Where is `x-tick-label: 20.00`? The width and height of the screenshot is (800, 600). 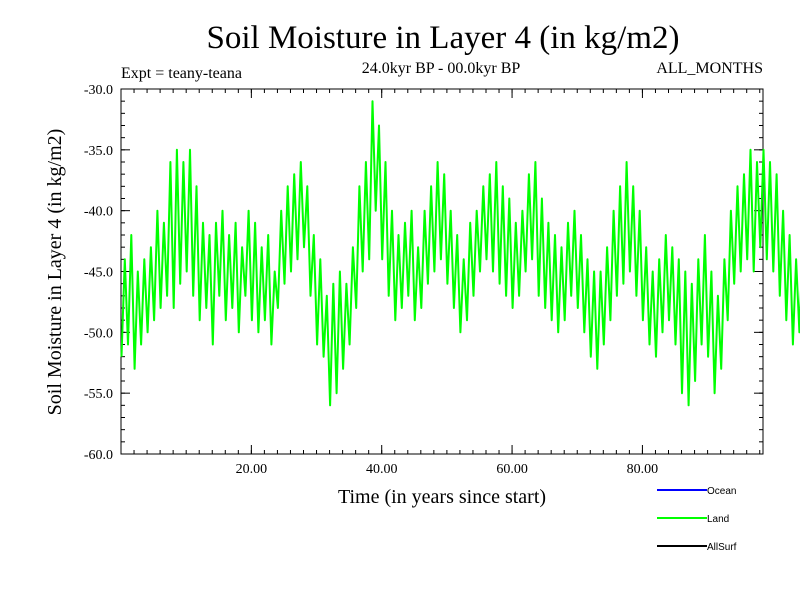
x-tick-label: 20.00 is located at coordinates (252, 469).